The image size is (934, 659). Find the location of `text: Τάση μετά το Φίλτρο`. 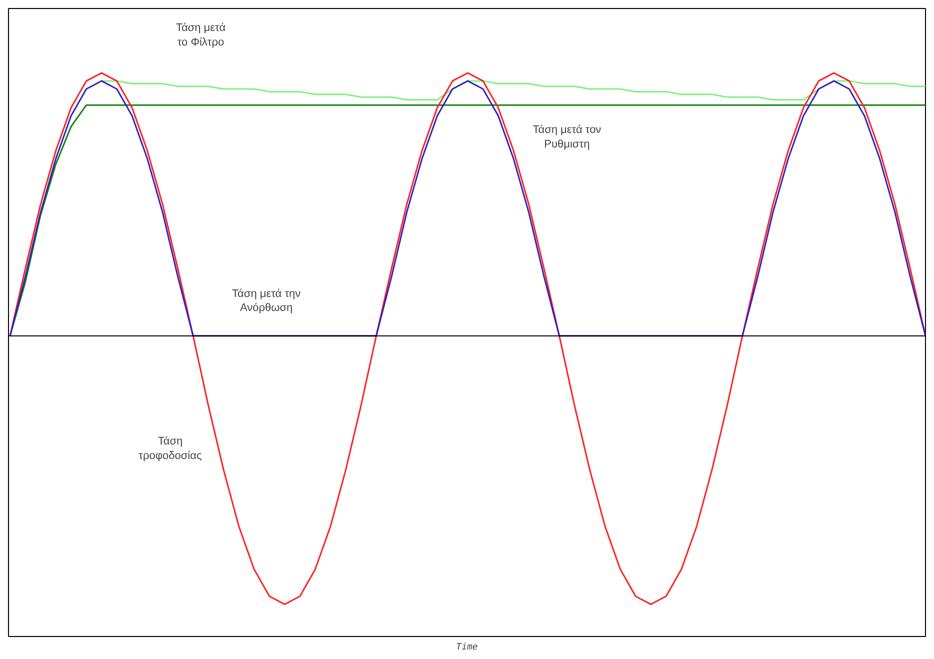

text: Τάση μετά το Φίλτρο is located at coordinates (201, 35).